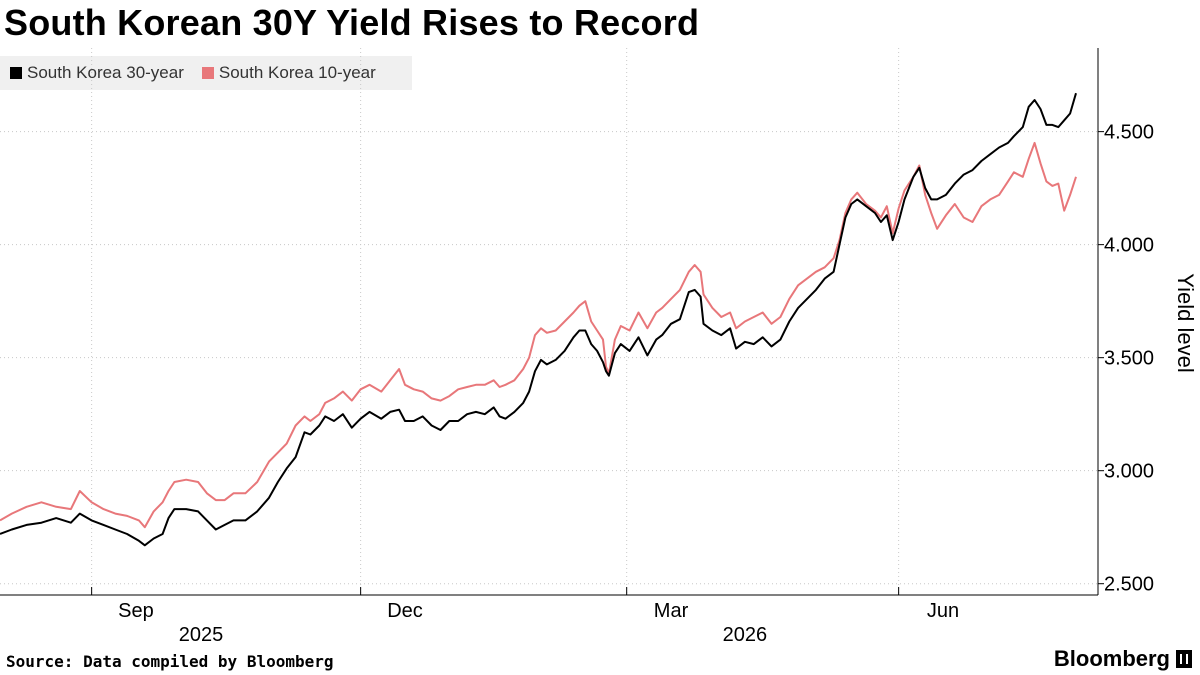  Describe the element at coordinates (105, 72) in the screenshot. I see `legend-label-30y: South Korea 30-year` at that location.